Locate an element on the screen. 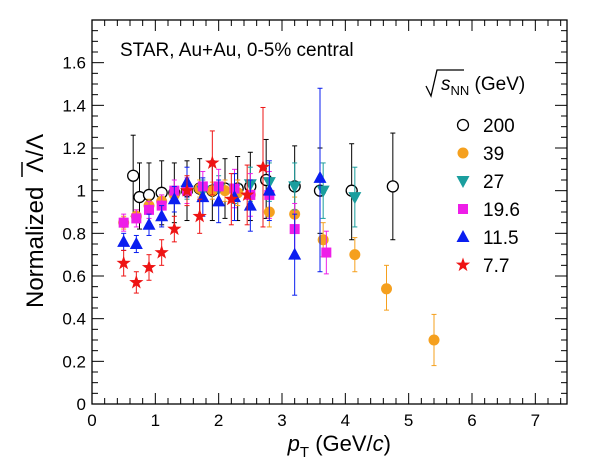 The width and height of the screenshot is (600, 475). x-tick-label: 7 is located at coordinates (535, 420).